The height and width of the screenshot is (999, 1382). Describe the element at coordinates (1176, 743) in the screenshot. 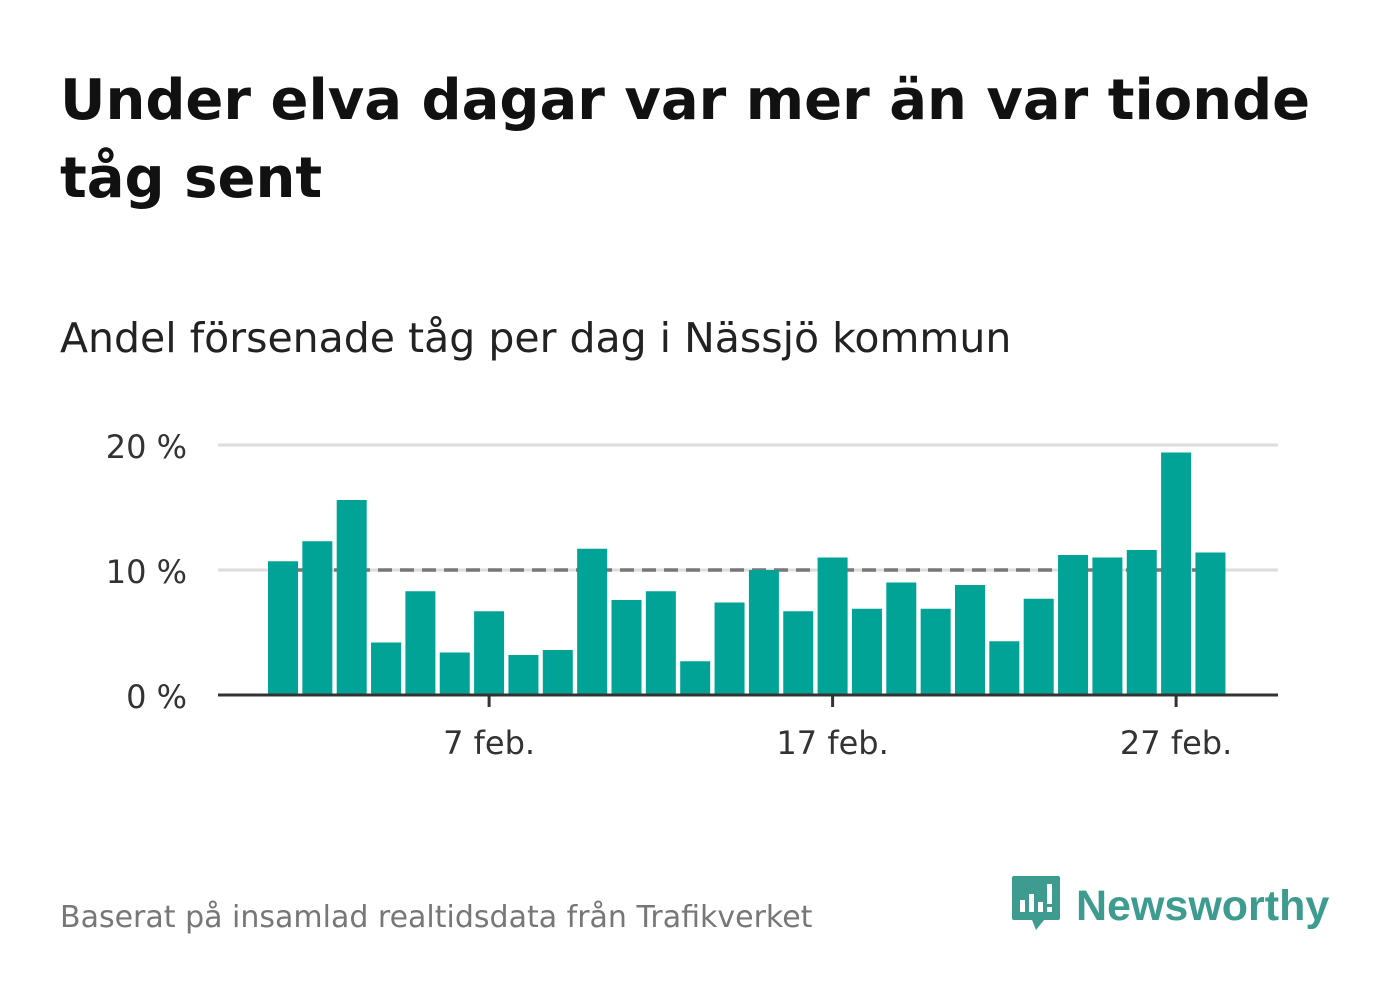

I see `x-tick-label: 27 feb.` at that location.